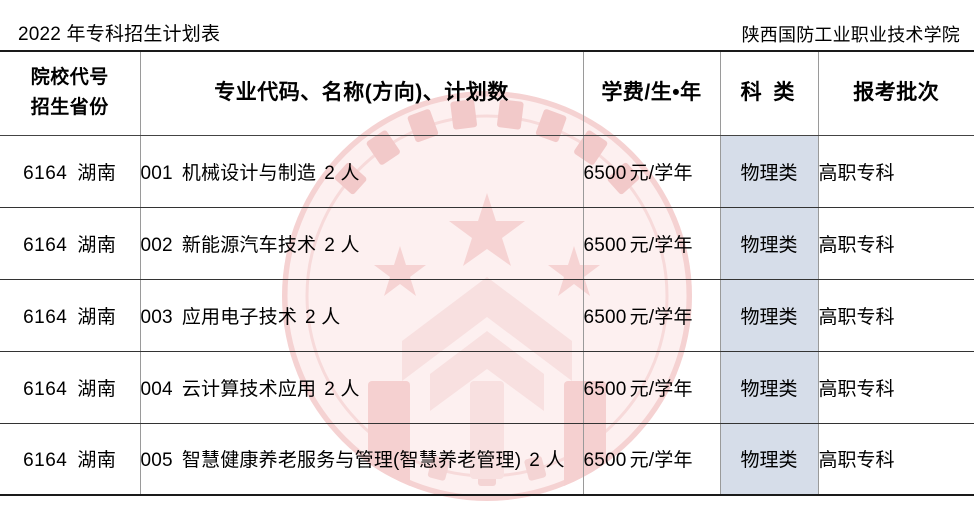 Image resolution: width=974 pixels, height=513 pixels. I want to click on column-header-tuition: 学费/生•年, so click(651, 93).